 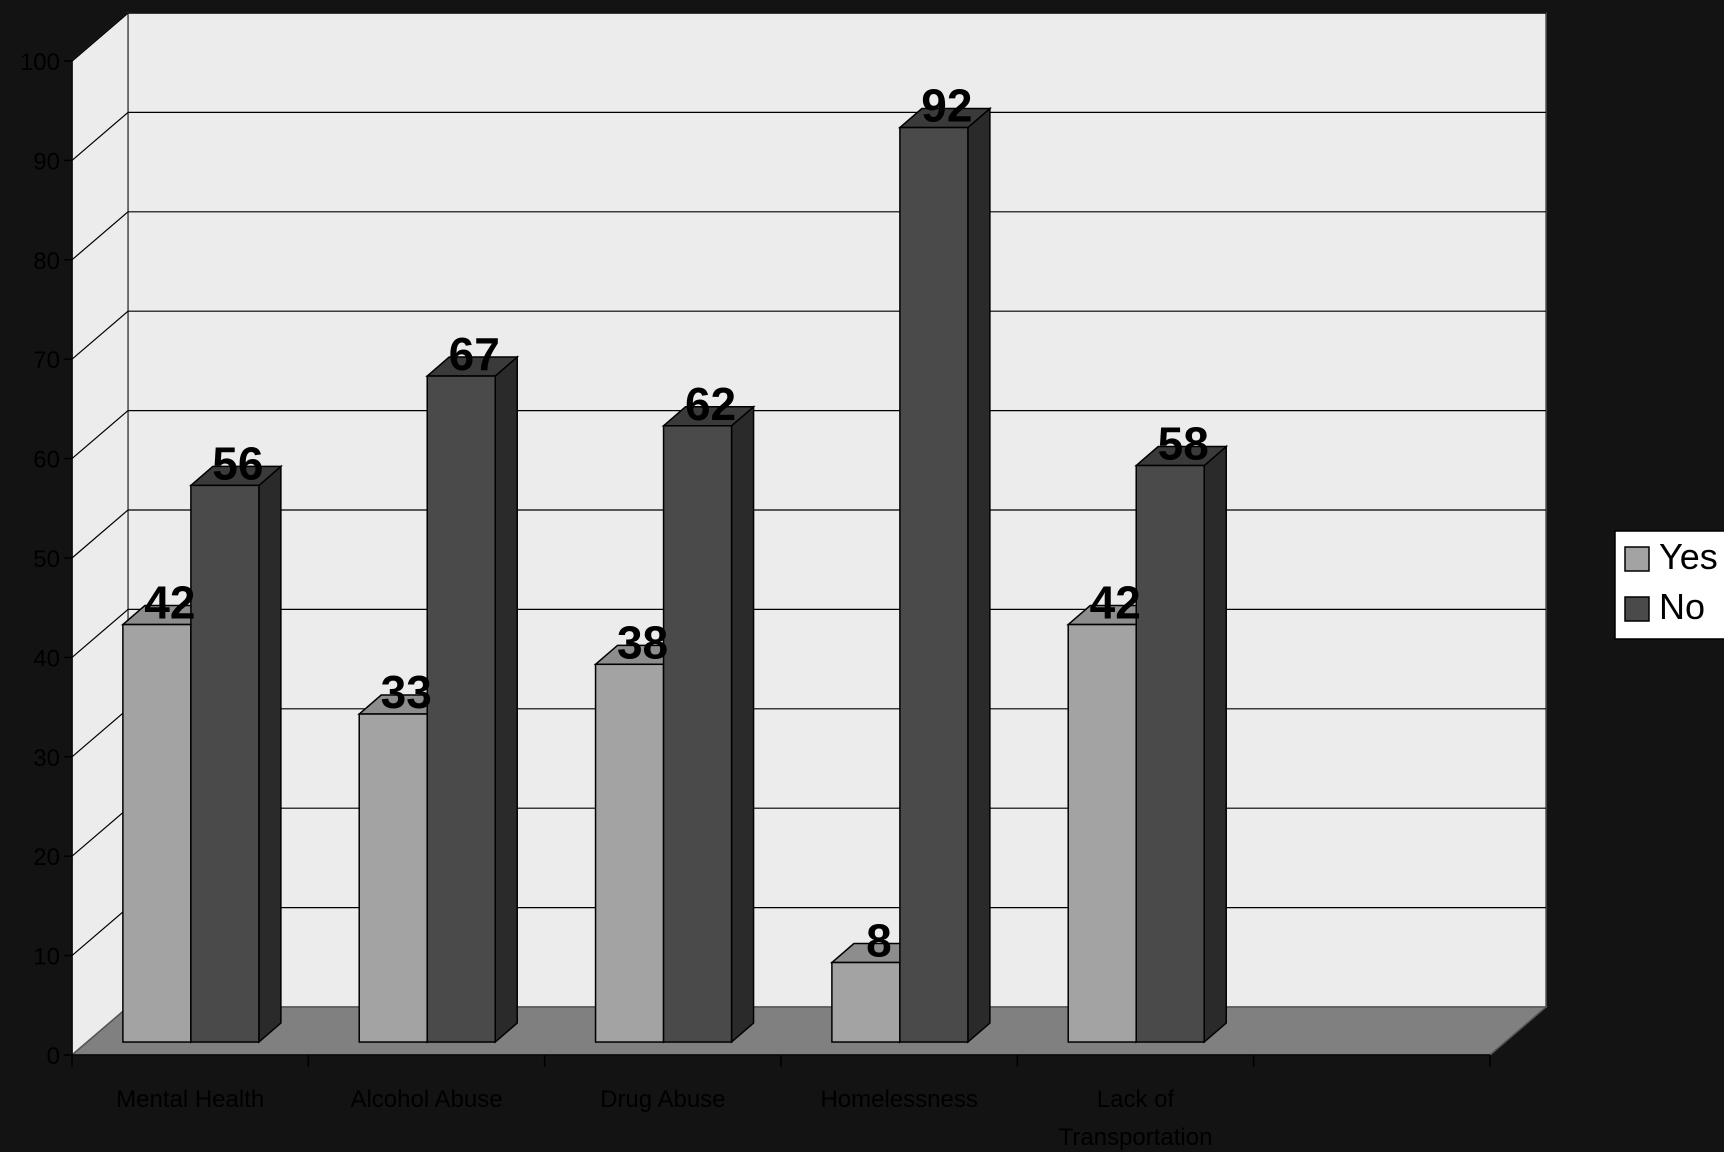 I want to click on x-tick-label: Mental Health, so click(x=190, y=1099).